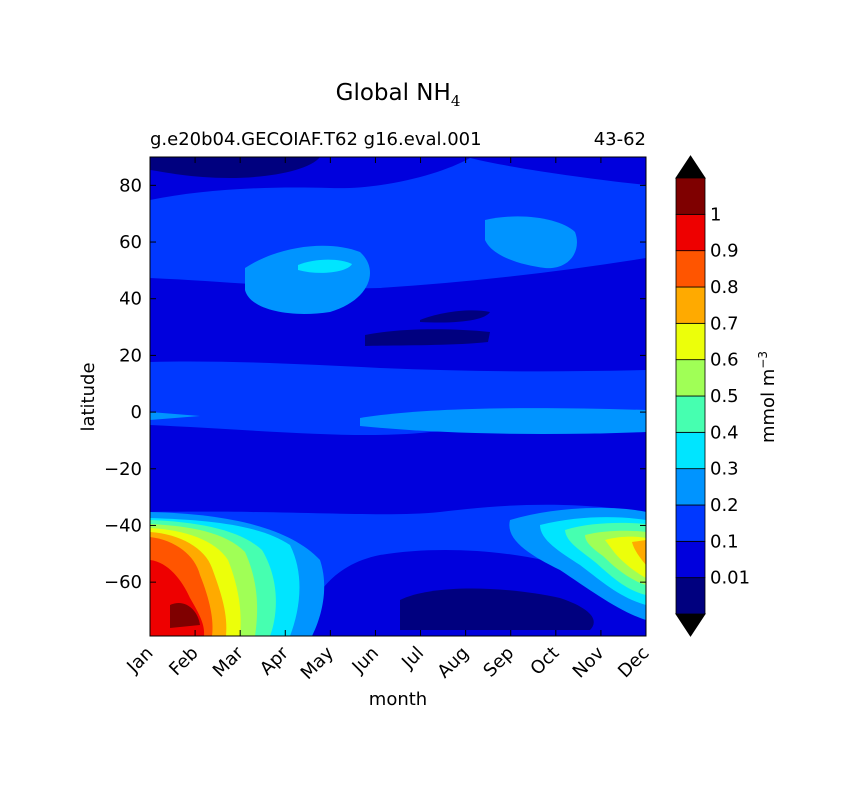 This screenshot has height=792, width=859. Describe the element at coordinates (398, 470) in the screenshot. I see `contour-band-0.1-south` at that location.